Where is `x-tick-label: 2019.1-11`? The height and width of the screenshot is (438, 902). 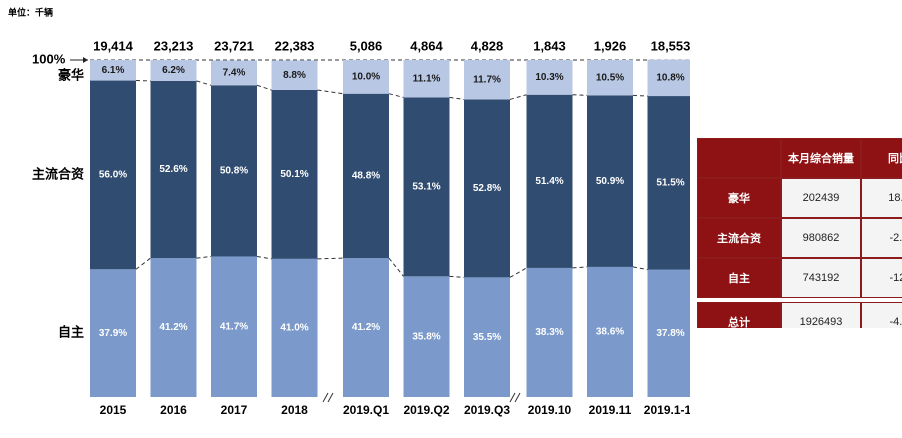
x-tick-label: 2019.1-11 is located at coordinates (667, 410).